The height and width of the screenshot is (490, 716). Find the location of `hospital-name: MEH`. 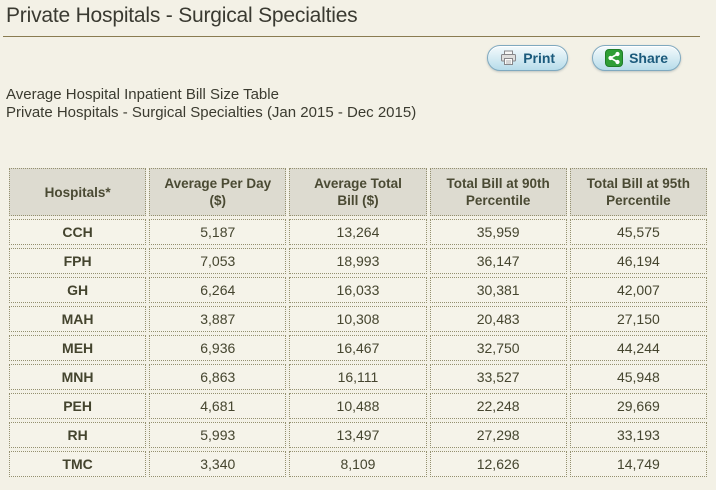

hospital-name: MEH is located at coordinates (78, 348).